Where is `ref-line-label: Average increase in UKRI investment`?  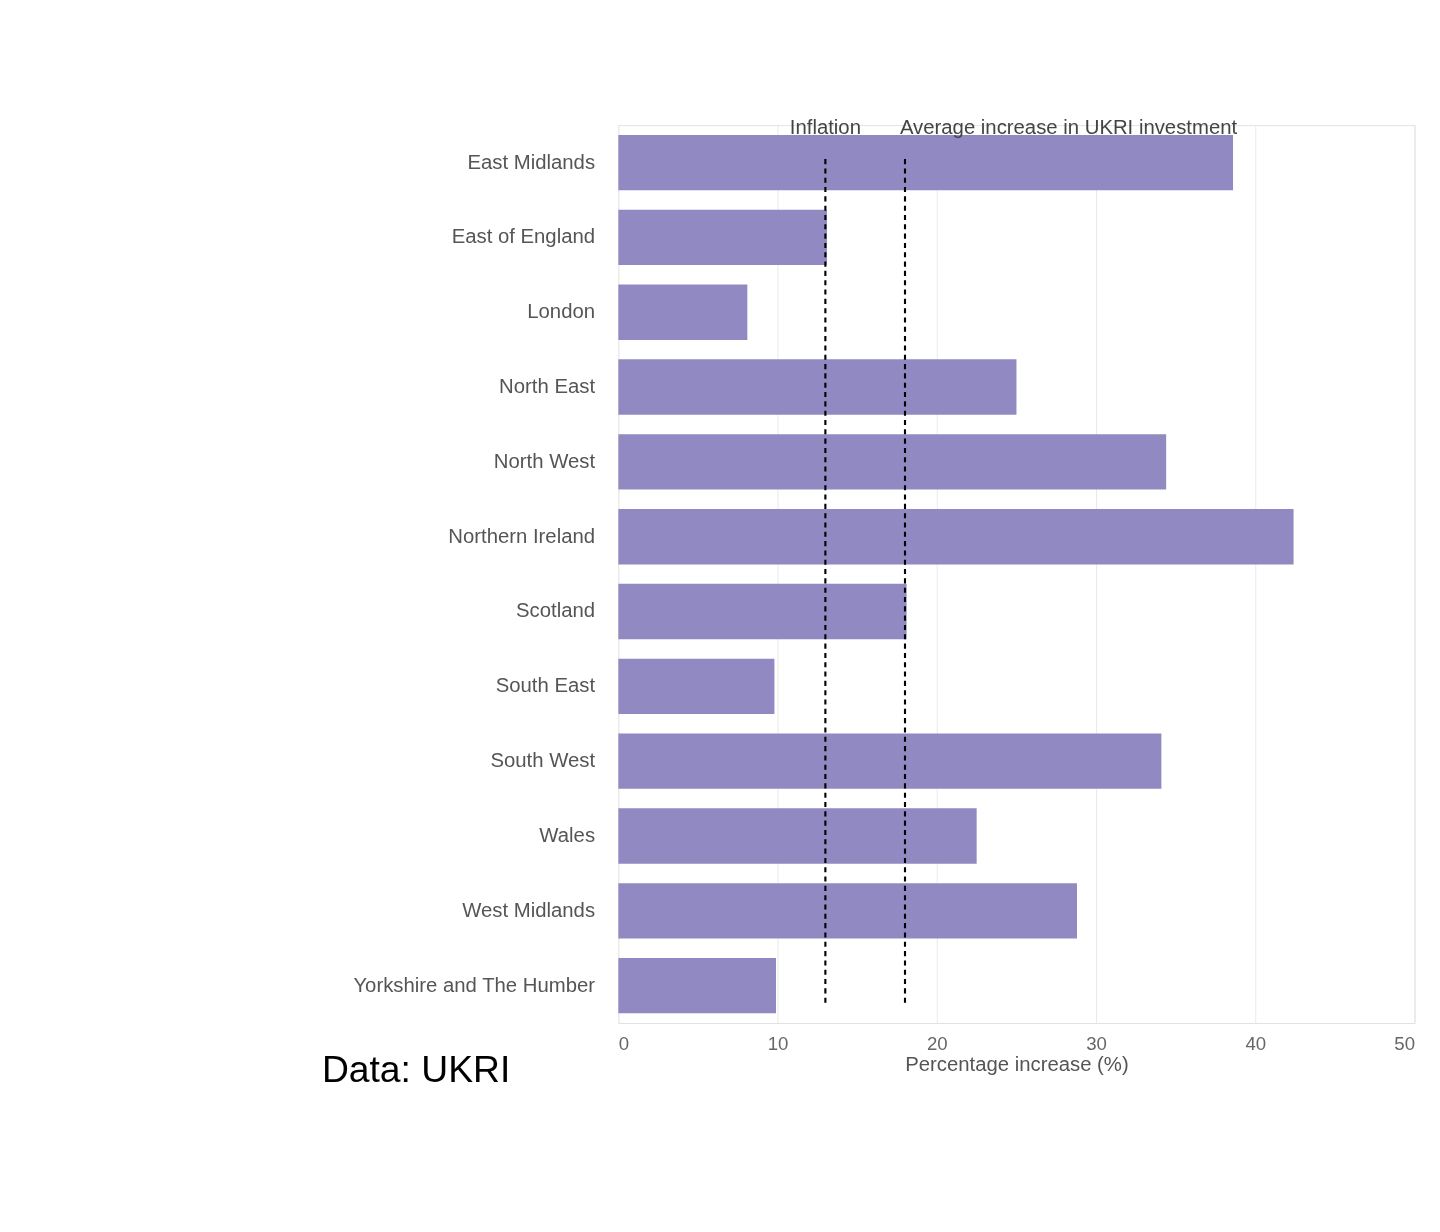
ref-line-label: Average increase in UKRI investment is located at coordinates (1068, 127).